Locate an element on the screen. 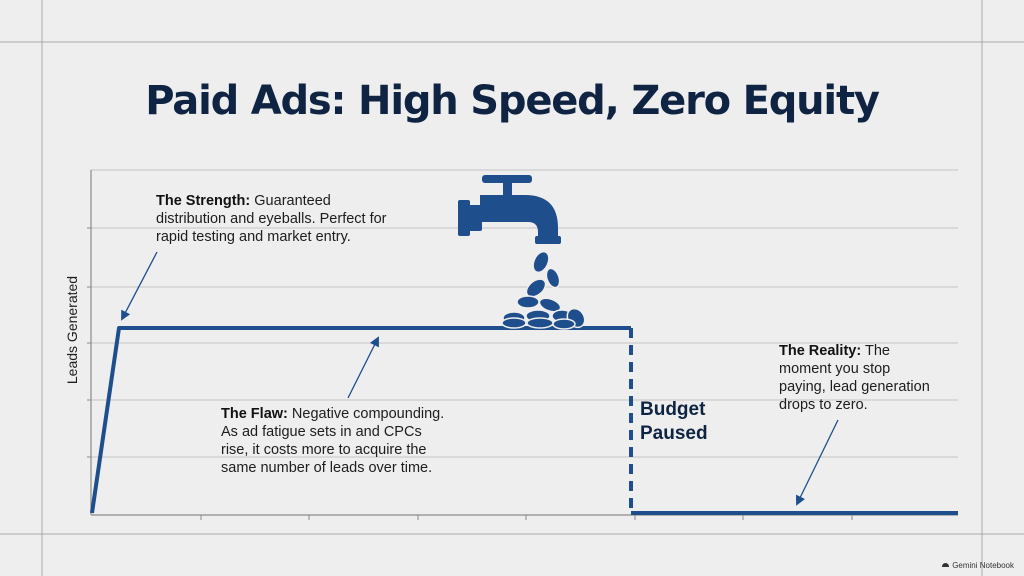 The width and height of the screenshot is (1024, 576). y-axis-ticks is located at coordinates (89, 342).